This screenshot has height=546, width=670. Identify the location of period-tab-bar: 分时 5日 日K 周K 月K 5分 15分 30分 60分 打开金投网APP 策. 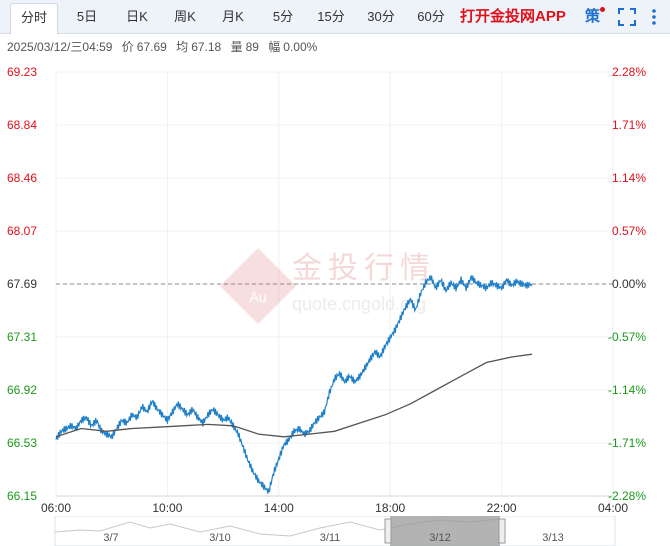
(335, 17).